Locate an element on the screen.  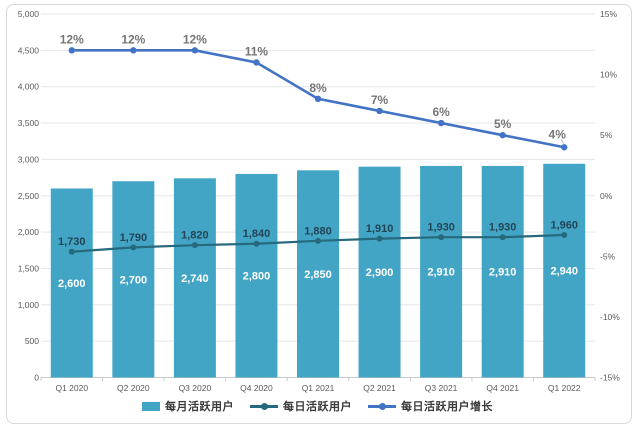
dau-label: 1,840 is located at coordinates (257, 234).